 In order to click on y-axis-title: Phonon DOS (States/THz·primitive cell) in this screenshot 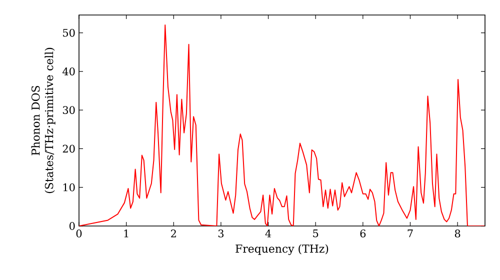, I will do `click(43, 121)`.